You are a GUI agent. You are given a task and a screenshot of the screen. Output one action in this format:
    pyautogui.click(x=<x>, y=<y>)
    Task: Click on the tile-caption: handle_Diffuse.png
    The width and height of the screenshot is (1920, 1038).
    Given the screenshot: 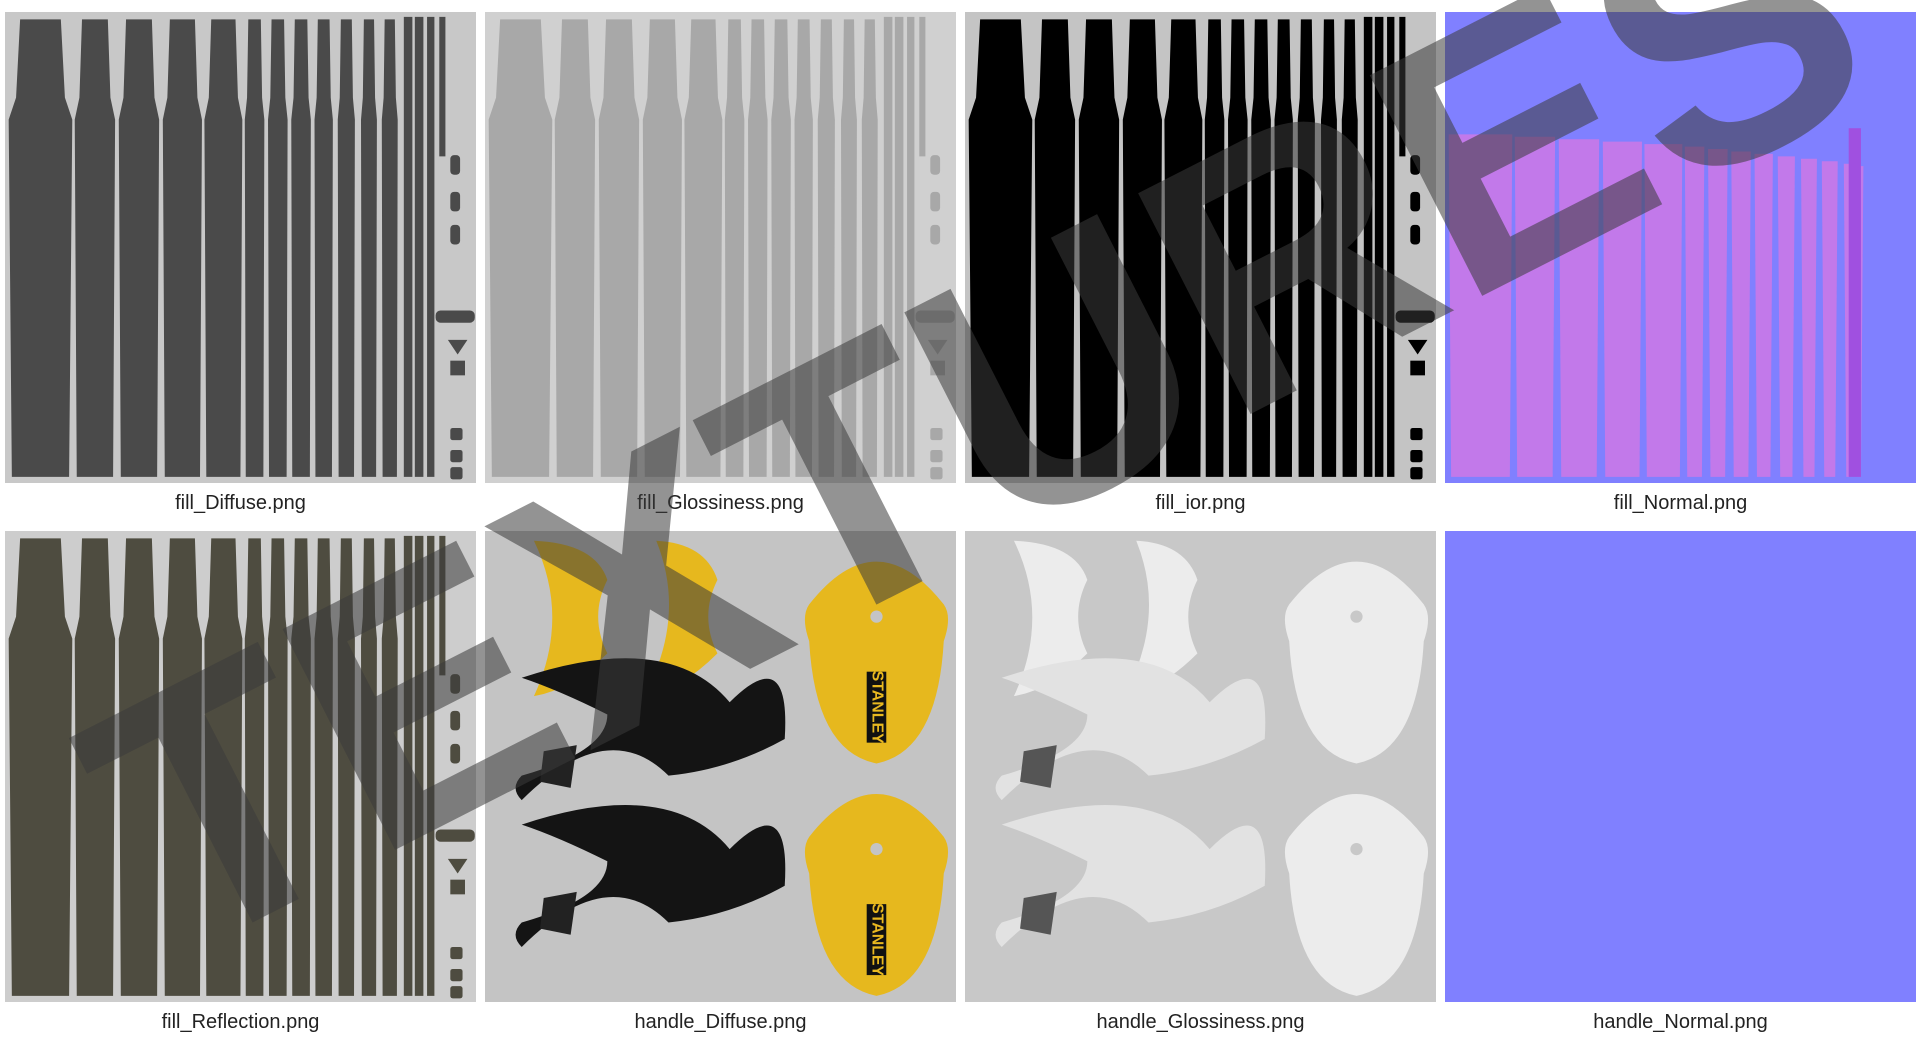 What is the action you would take?
    pyautogui.click(x=721, y=1022)
    